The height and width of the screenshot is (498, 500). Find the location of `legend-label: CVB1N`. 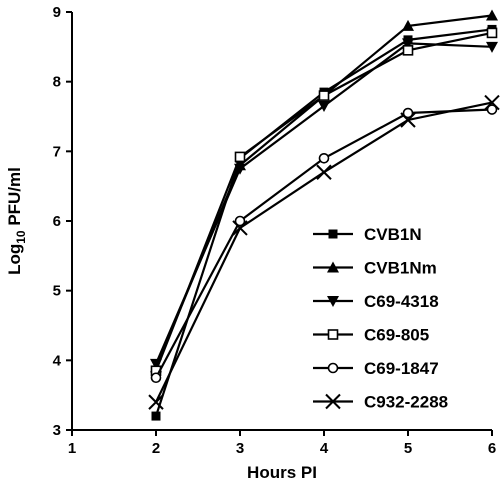

legend-label: CVB1N is located at coordinates (393, 234).